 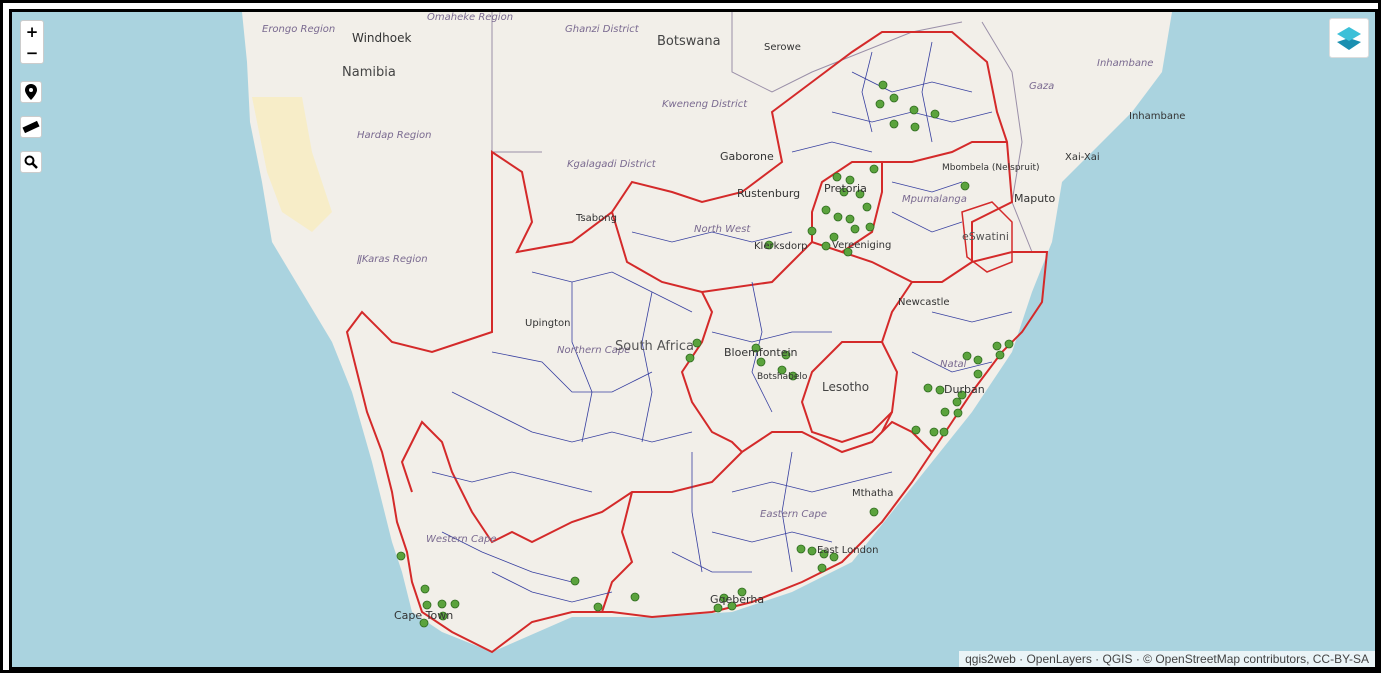 What do you see at coordinates (381, 38) in the screenshot?
I see `label-windhoek: Windhoek` at bounding box center [381, 38].